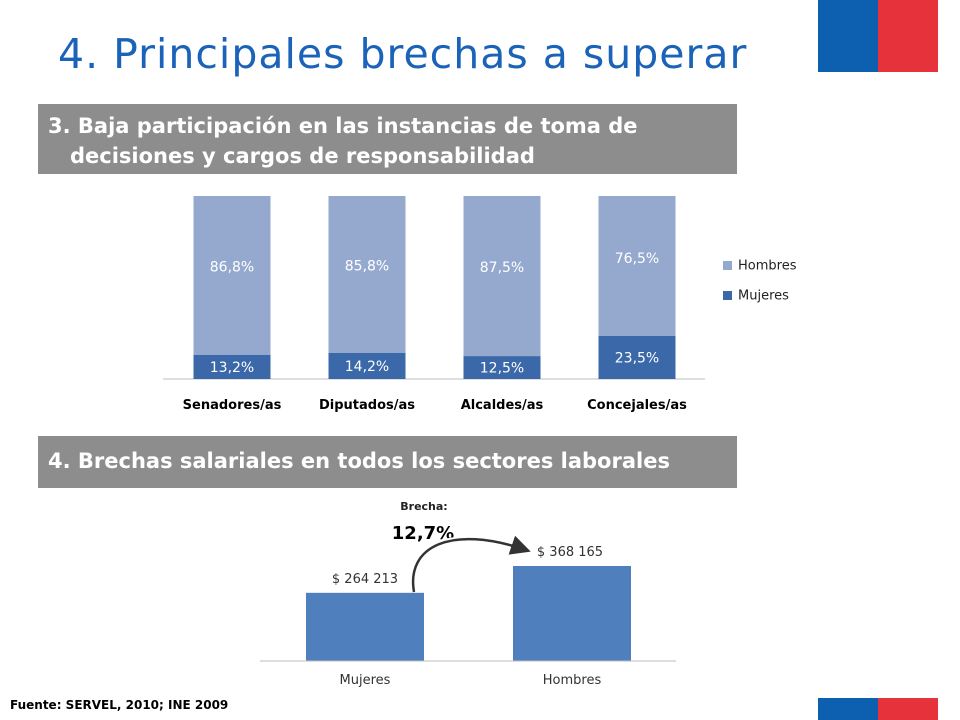  I want to click on legend-label-1: Mujeres, so click(763, 296).